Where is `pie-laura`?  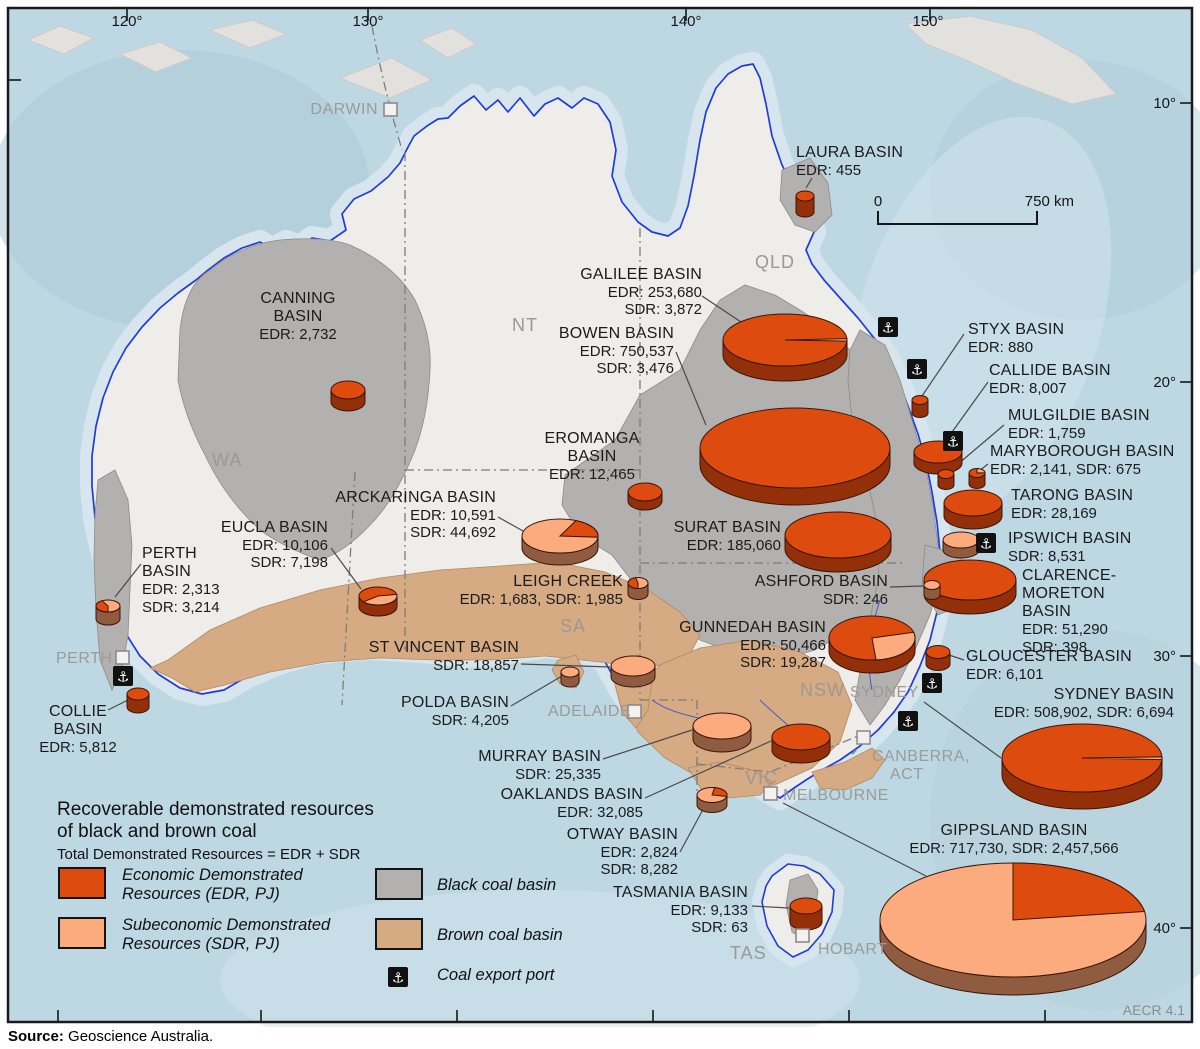
pie-laura is located at coordinates (805, 204).